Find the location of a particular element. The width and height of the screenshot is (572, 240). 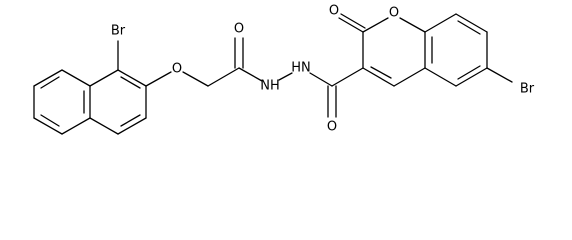

atom-label: HN is located at coordinates (301, 68).